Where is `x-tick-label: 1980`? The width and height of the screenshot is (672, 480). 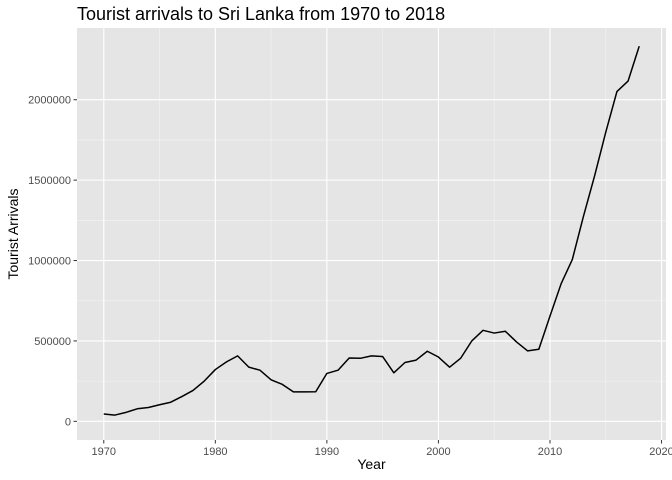 x-tick-label: 1980 is located at coordinates (215, 452).